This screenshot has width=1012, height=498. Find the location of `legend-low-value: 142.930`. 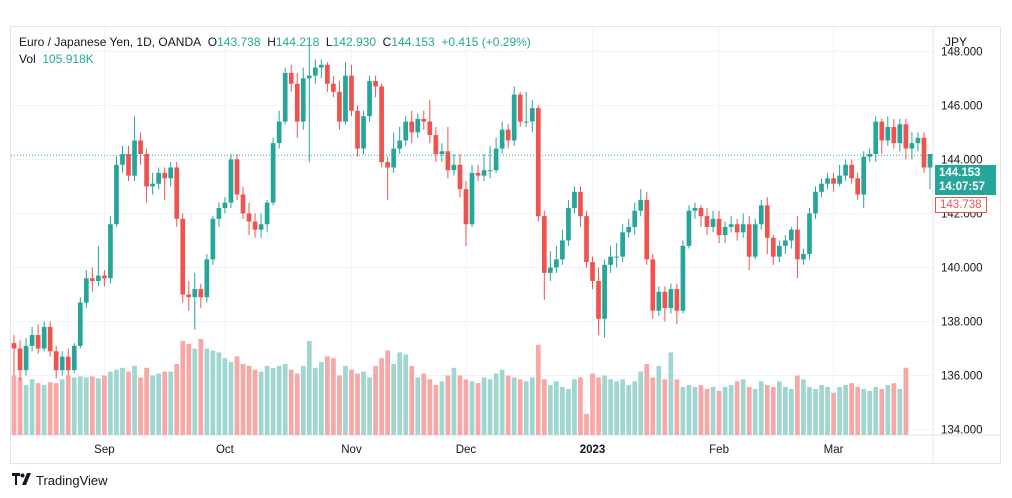

legend-low-value: 142.930 is located at coordinates (354, 42).